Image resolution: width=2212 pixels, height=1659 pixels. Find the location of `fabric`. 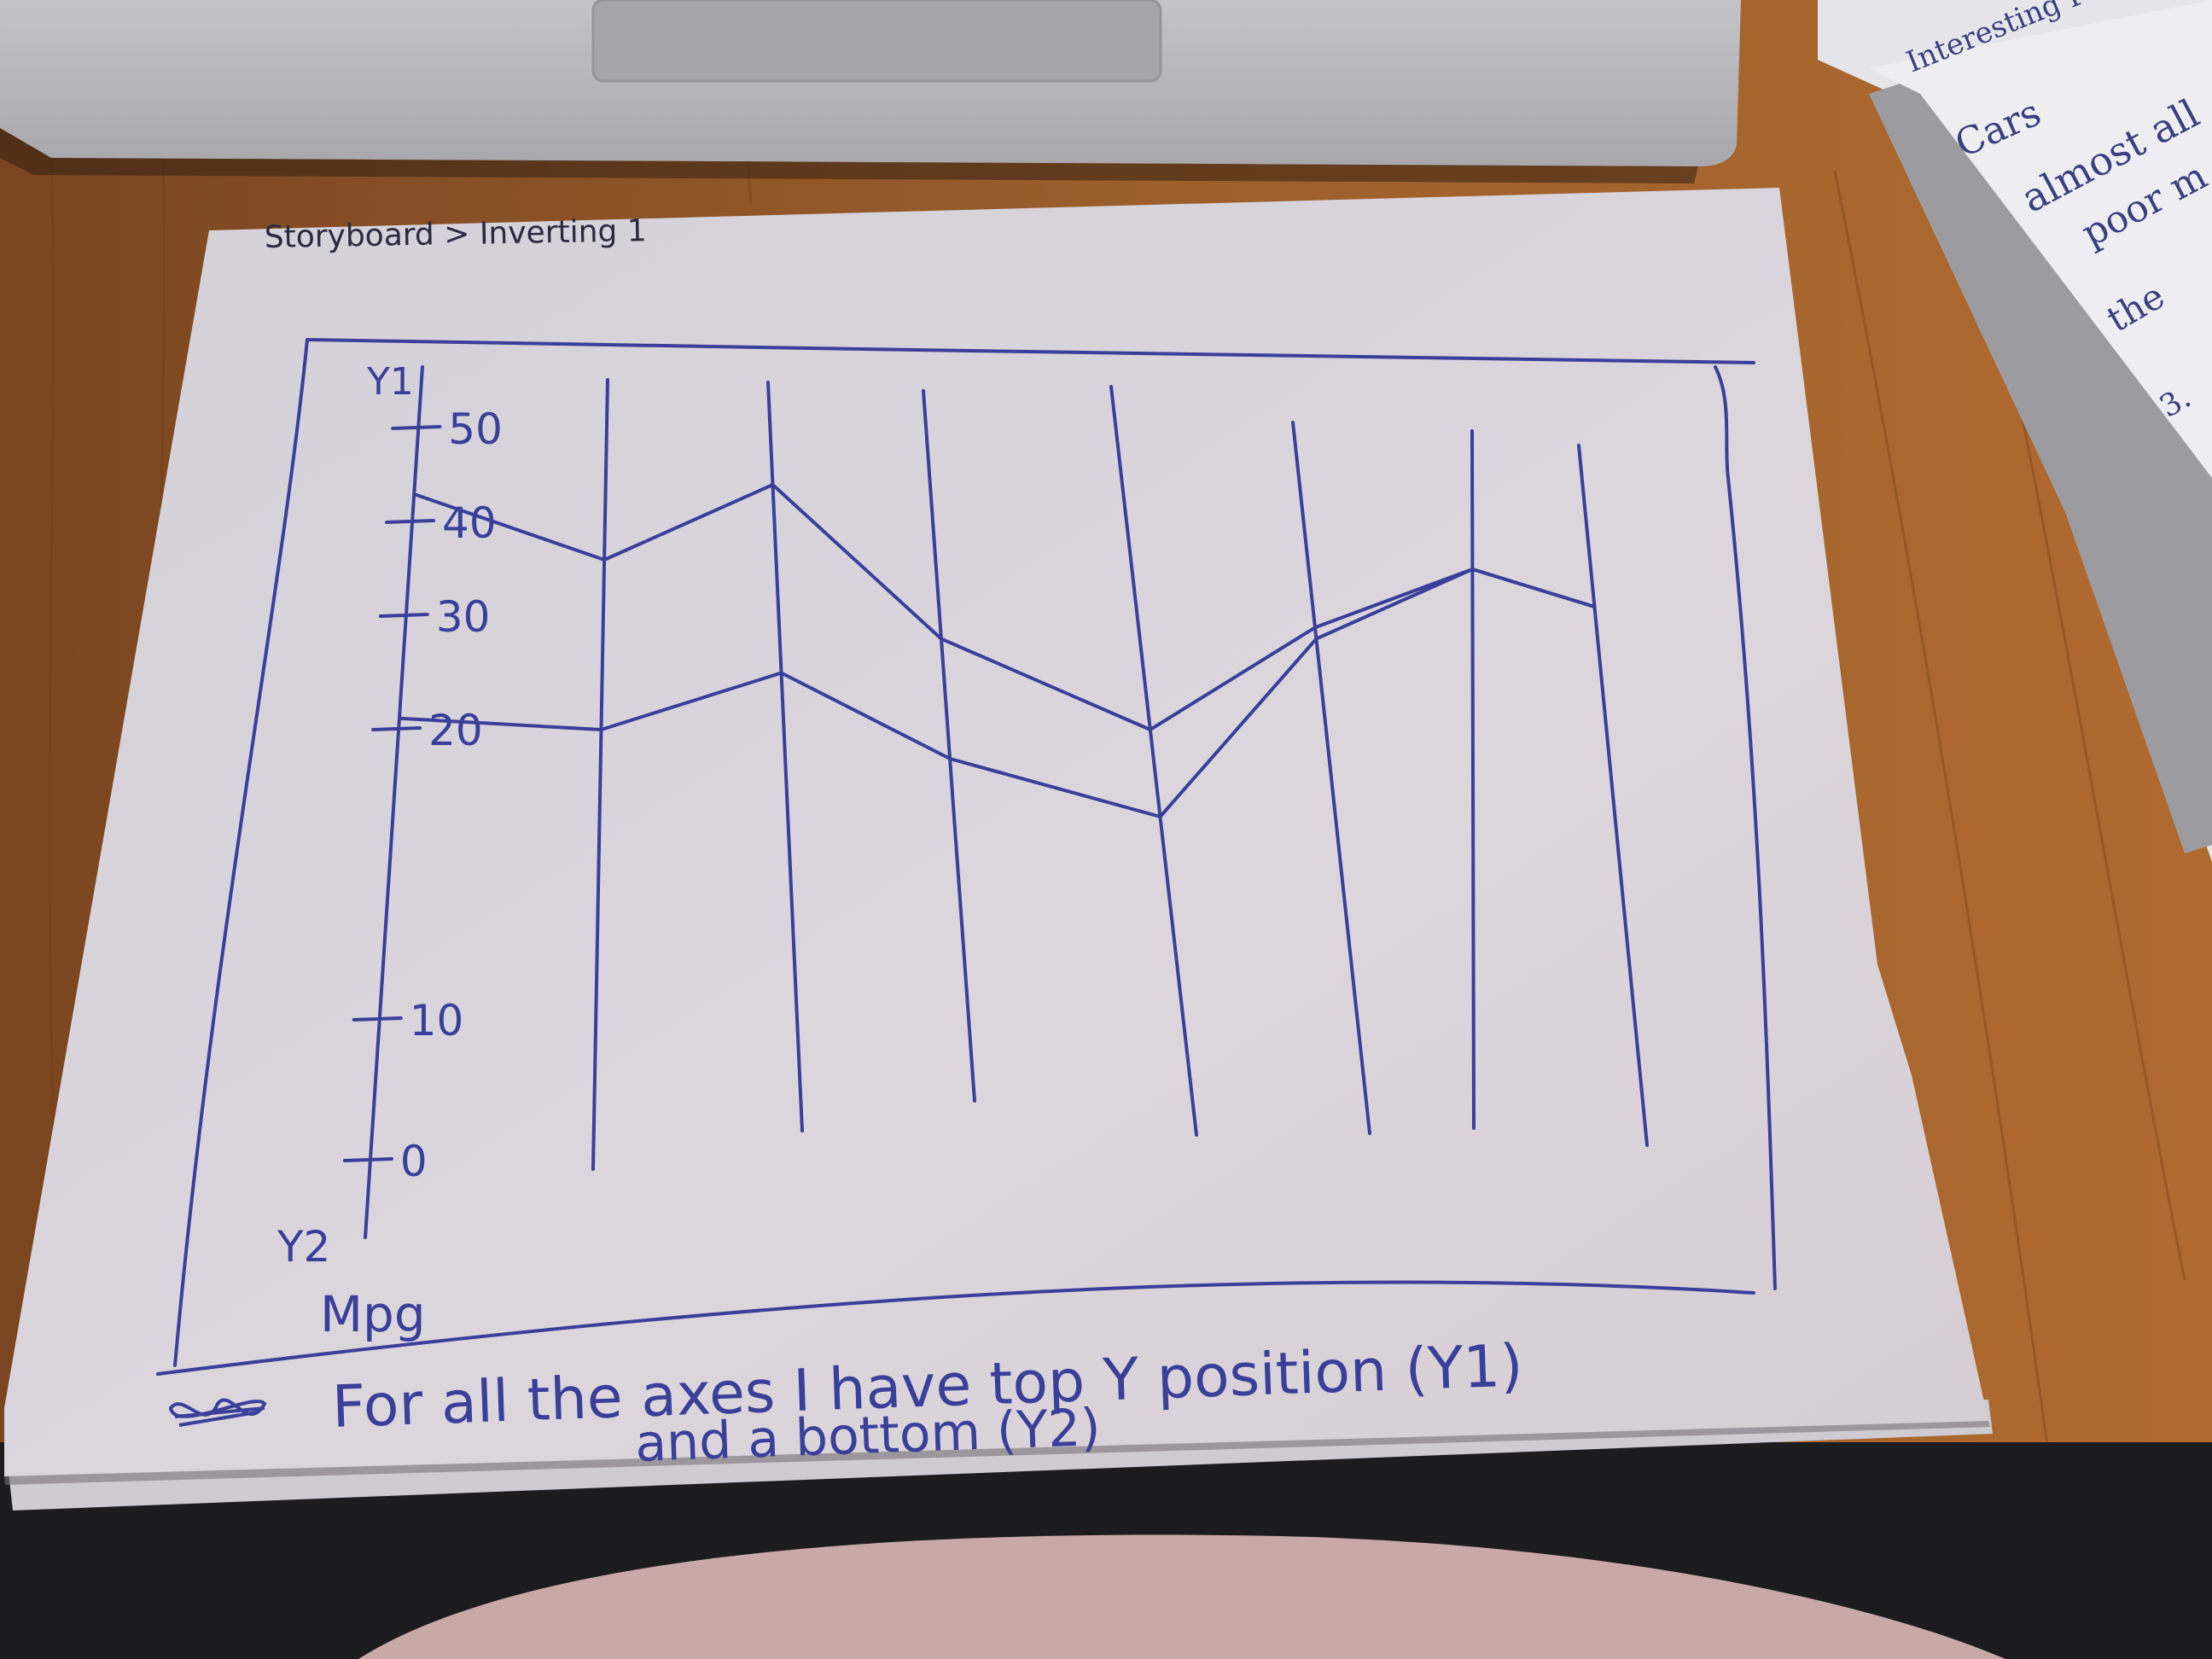

fabric is located at coordinates (1181, 1596).